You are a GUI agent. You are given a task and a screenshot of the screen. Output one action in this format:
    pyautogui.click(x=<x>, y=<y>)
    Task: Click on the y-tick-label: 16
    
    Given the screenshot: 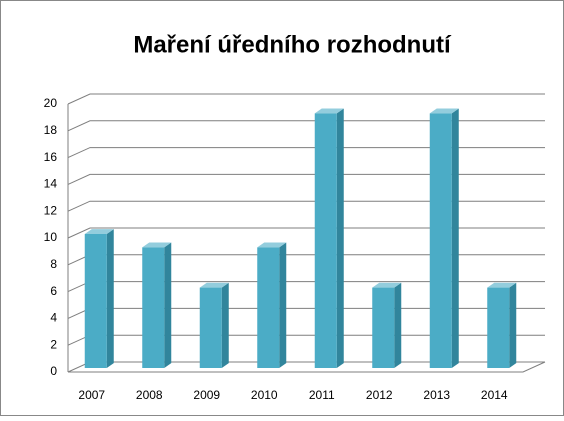 What is the action you would take?
    pyautogui.click(x=51, y=157)
    